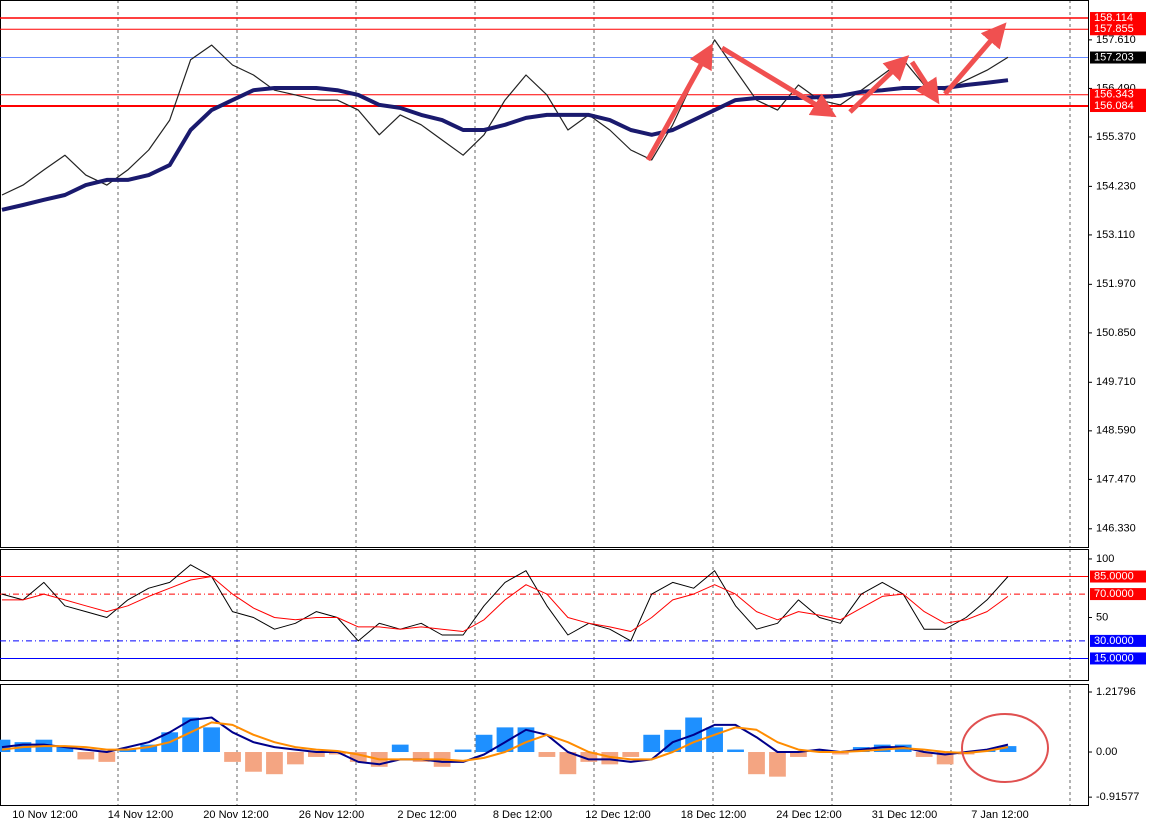 Image resolution: width=1155 pixels, height=823 pixels. What do you see at coordinates (1116, 40) in the screenshot?
I see `y-tick-label: 157.610` at bounding box center [1116, 40].